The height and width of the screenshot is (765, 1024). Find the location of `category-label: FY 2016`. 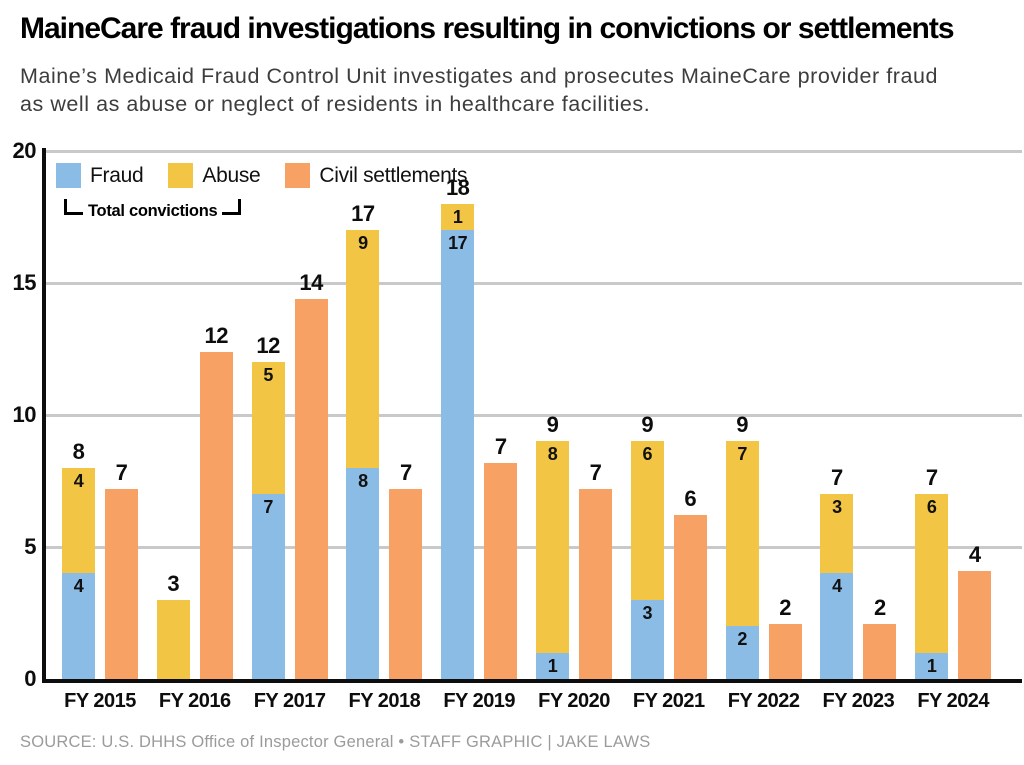

category-label: FY 2016 is located at coordinates (194, 701).